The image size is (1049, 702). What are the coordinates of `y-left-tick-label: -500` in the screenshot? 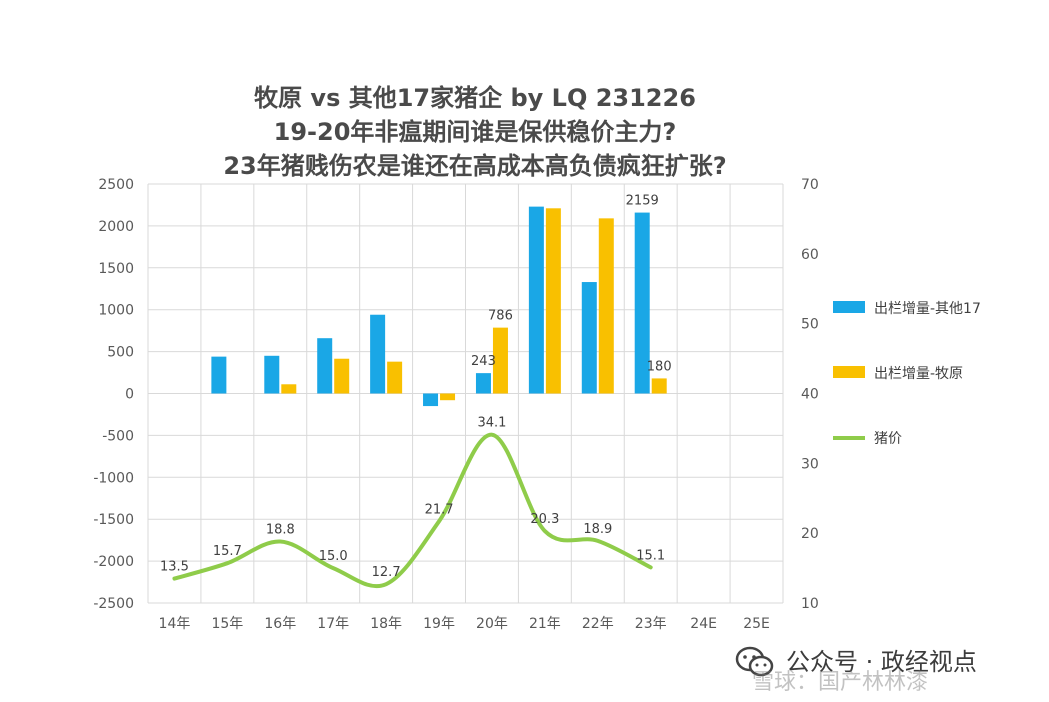 It's located at (118, 436).